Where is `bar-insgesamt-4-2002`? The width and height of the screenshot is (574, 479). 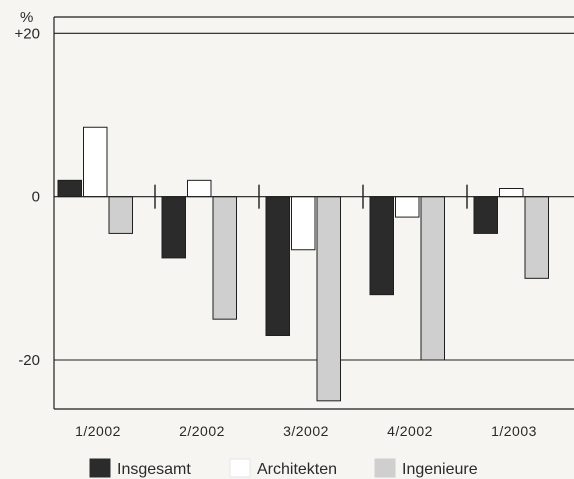
bar-insgesamt-4-2002 is located at coordinates (381, 246).